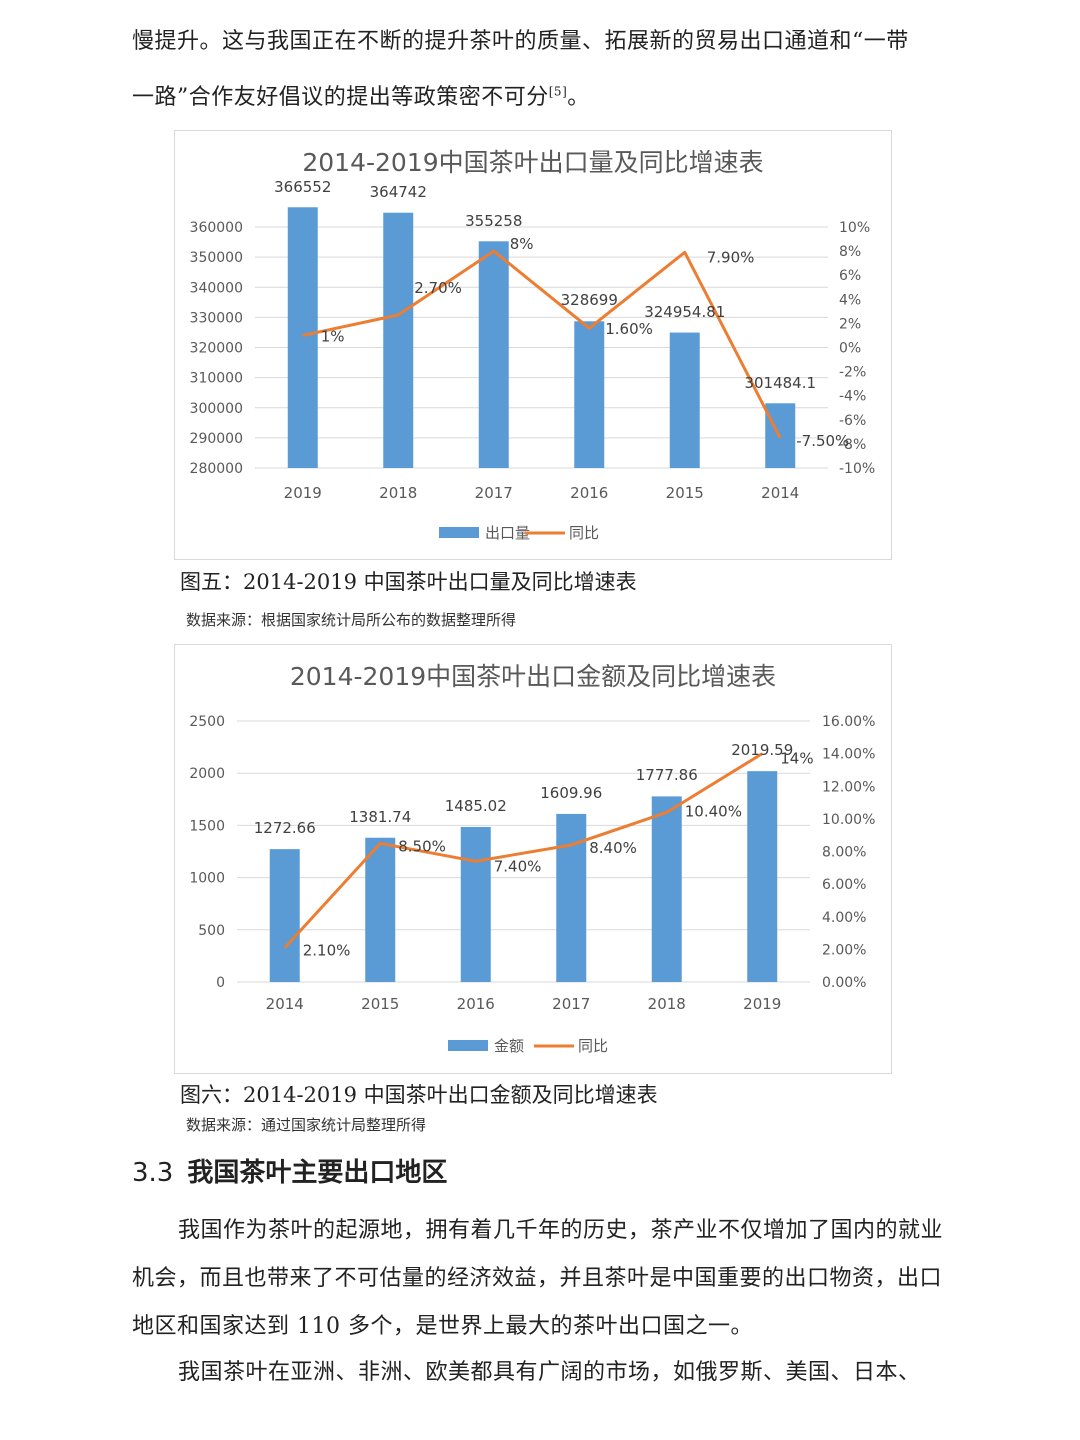 This screenshot has width=1080, height=1440. I want to click on citation-ref: [5], so click(558, 91).